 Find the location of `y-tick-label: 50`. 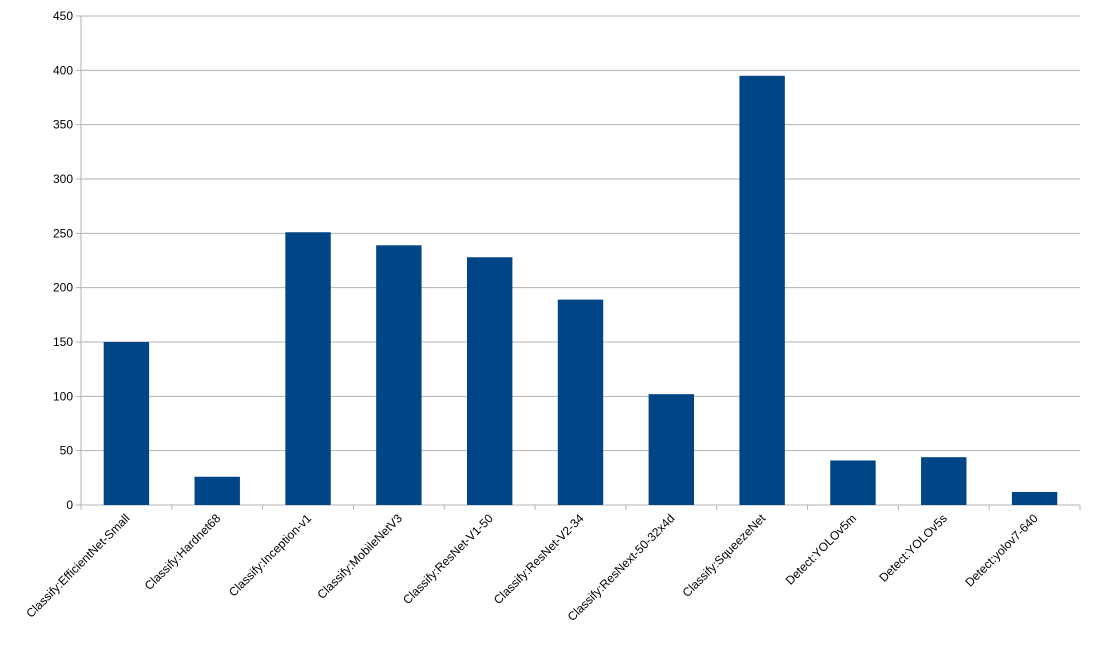

y-tick-label: 50 is located at coordinates (67, 451).